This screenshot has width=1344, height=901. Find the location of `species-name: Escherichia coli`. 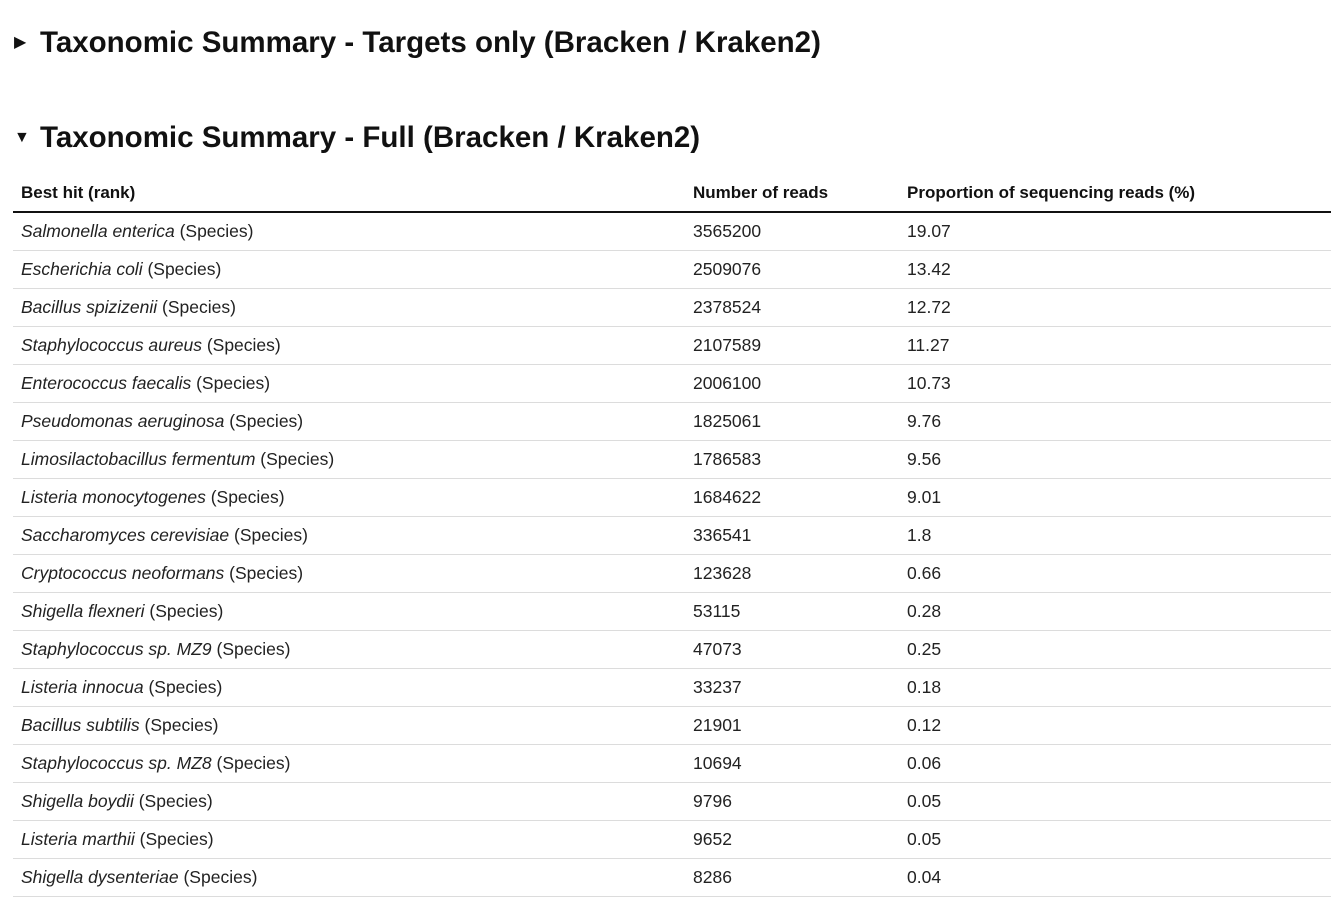

species-name: Escherichia coli is located at coordinates (82, 269).